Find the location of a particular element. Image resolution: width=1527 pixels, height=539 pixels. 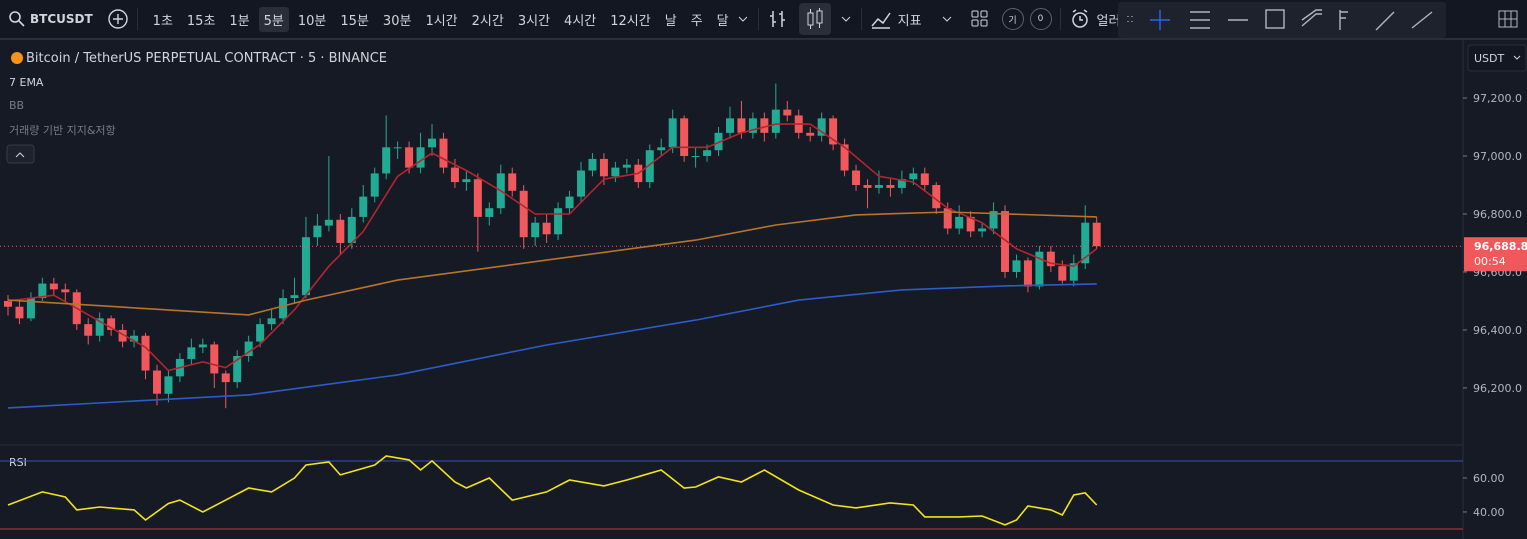

price-tag-label: 96,688.8 is located at coordinates (1500, 246).